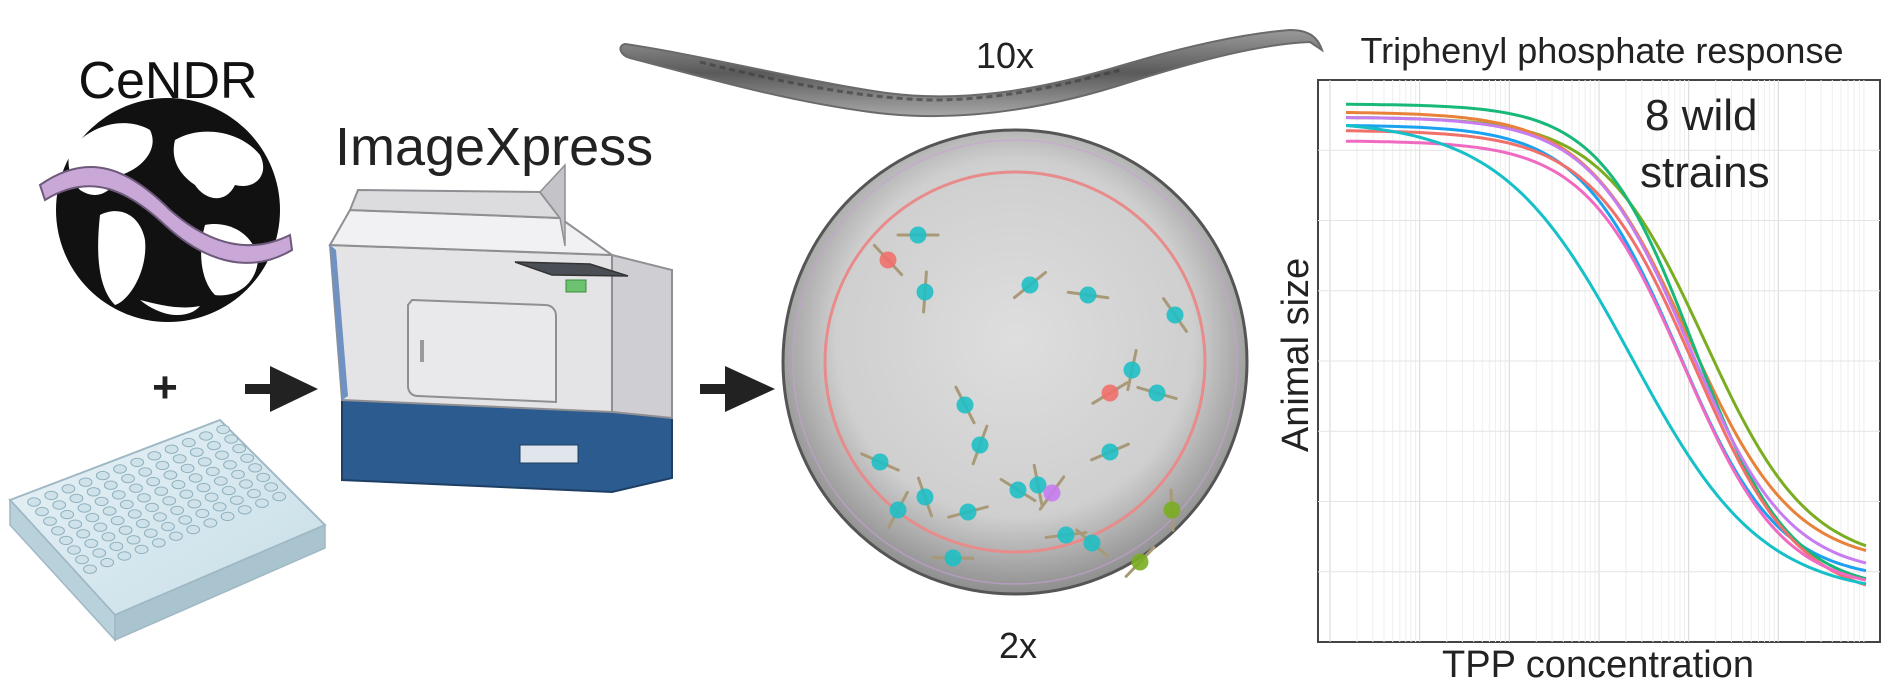 The image size is (1893, 684). I want to click on chart-y-axis-label: Animal size, so click(1296, 355).